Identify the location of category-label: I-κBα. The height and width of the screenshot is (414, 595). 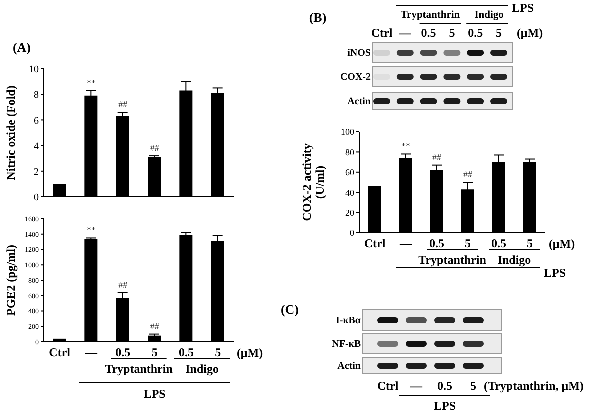
(348, 320).